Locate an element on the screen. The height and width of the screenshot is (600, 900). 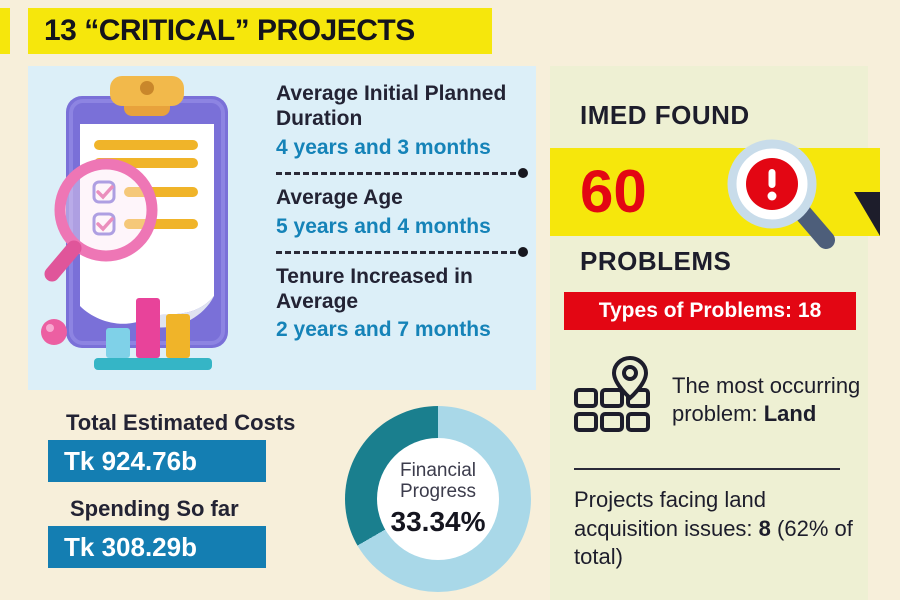
stat-average-age: Average Age 5 years and 4 months is located at coordinates (403, 213).